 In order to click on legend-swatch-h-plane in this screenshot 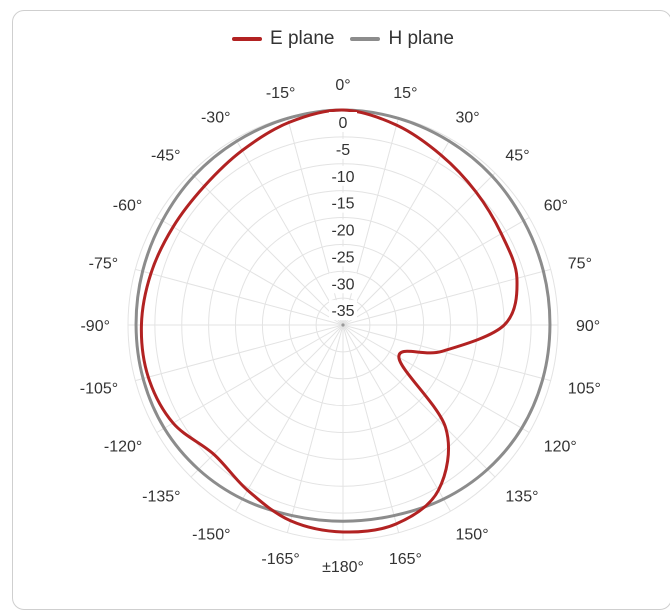, I will do `click(365, 39)`.